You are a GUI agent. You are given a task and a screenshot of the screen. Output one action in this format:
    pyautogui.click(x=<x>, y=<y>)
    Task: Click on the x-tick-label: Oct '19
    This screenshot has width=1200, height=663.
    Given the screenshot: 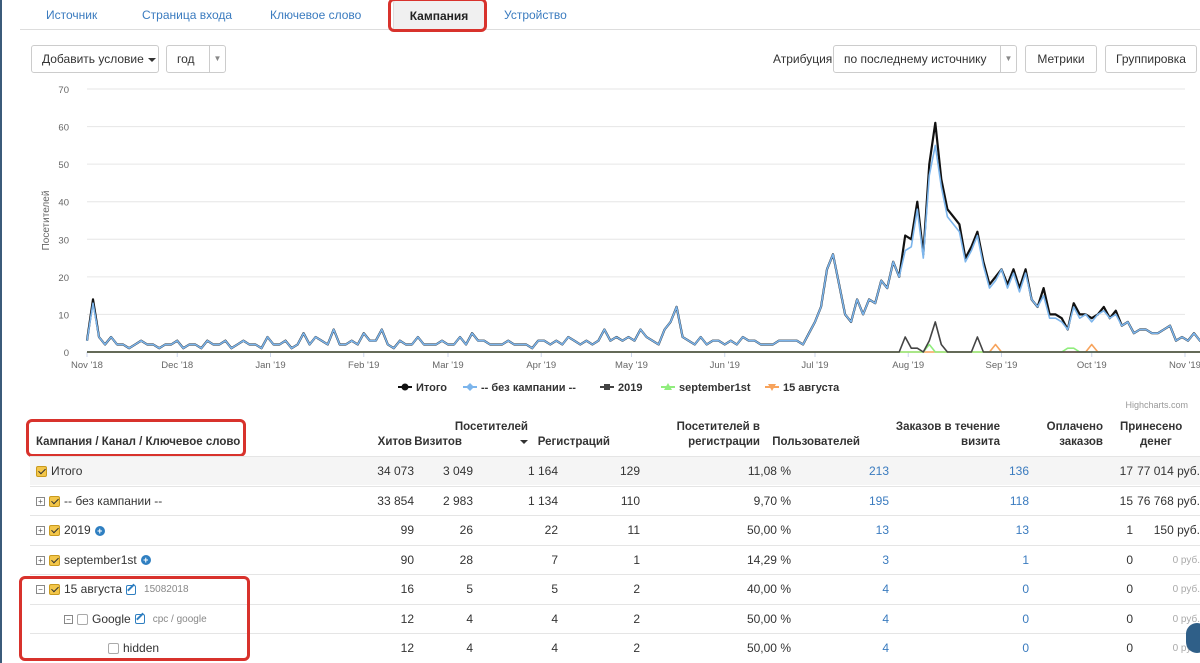 What is the action you would take?
    pyautogui.click(x=1092, y=365)
    